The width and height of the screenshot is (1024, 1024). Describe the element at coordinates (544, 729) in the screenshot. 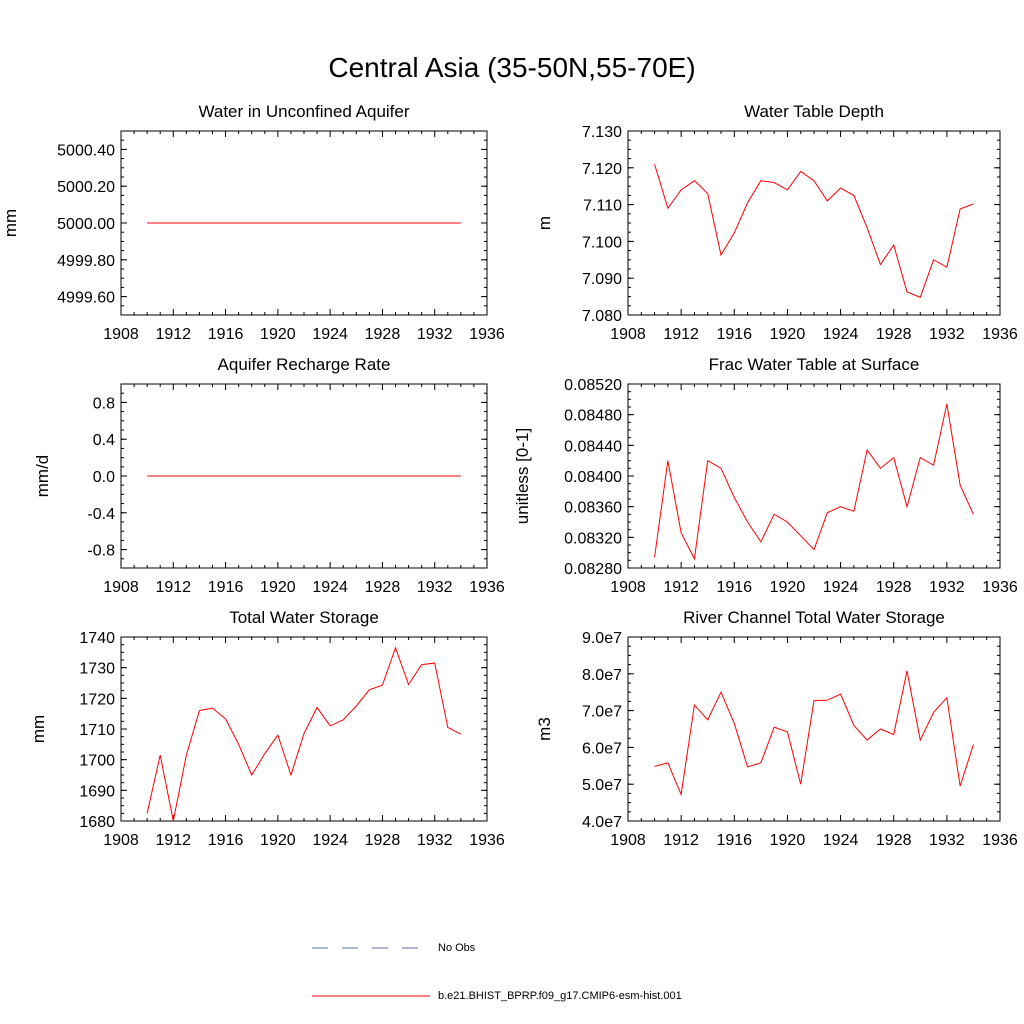

I see `y-axis-label: m3` at that location.